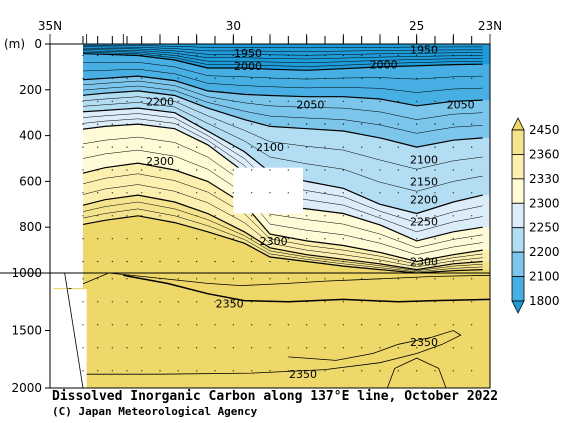  What do you see at coordinates (544, 130) in the screenshot?
I see `colorbar-label-0: 2450` at bounding box center [544, 130].